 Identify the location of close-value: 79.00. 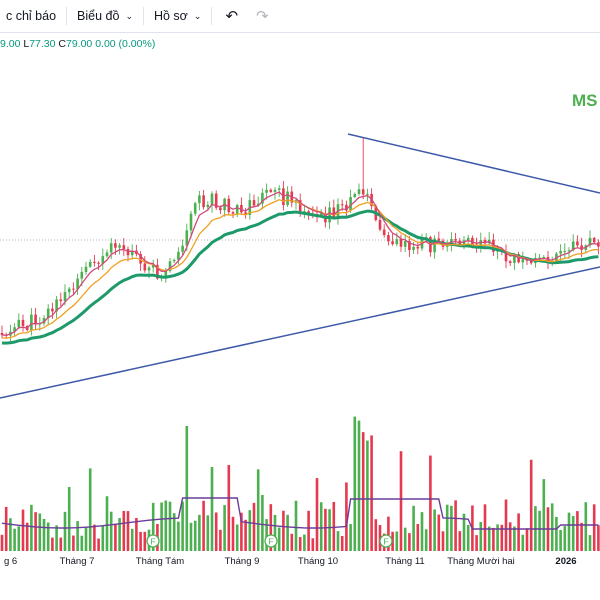
(79, 44).